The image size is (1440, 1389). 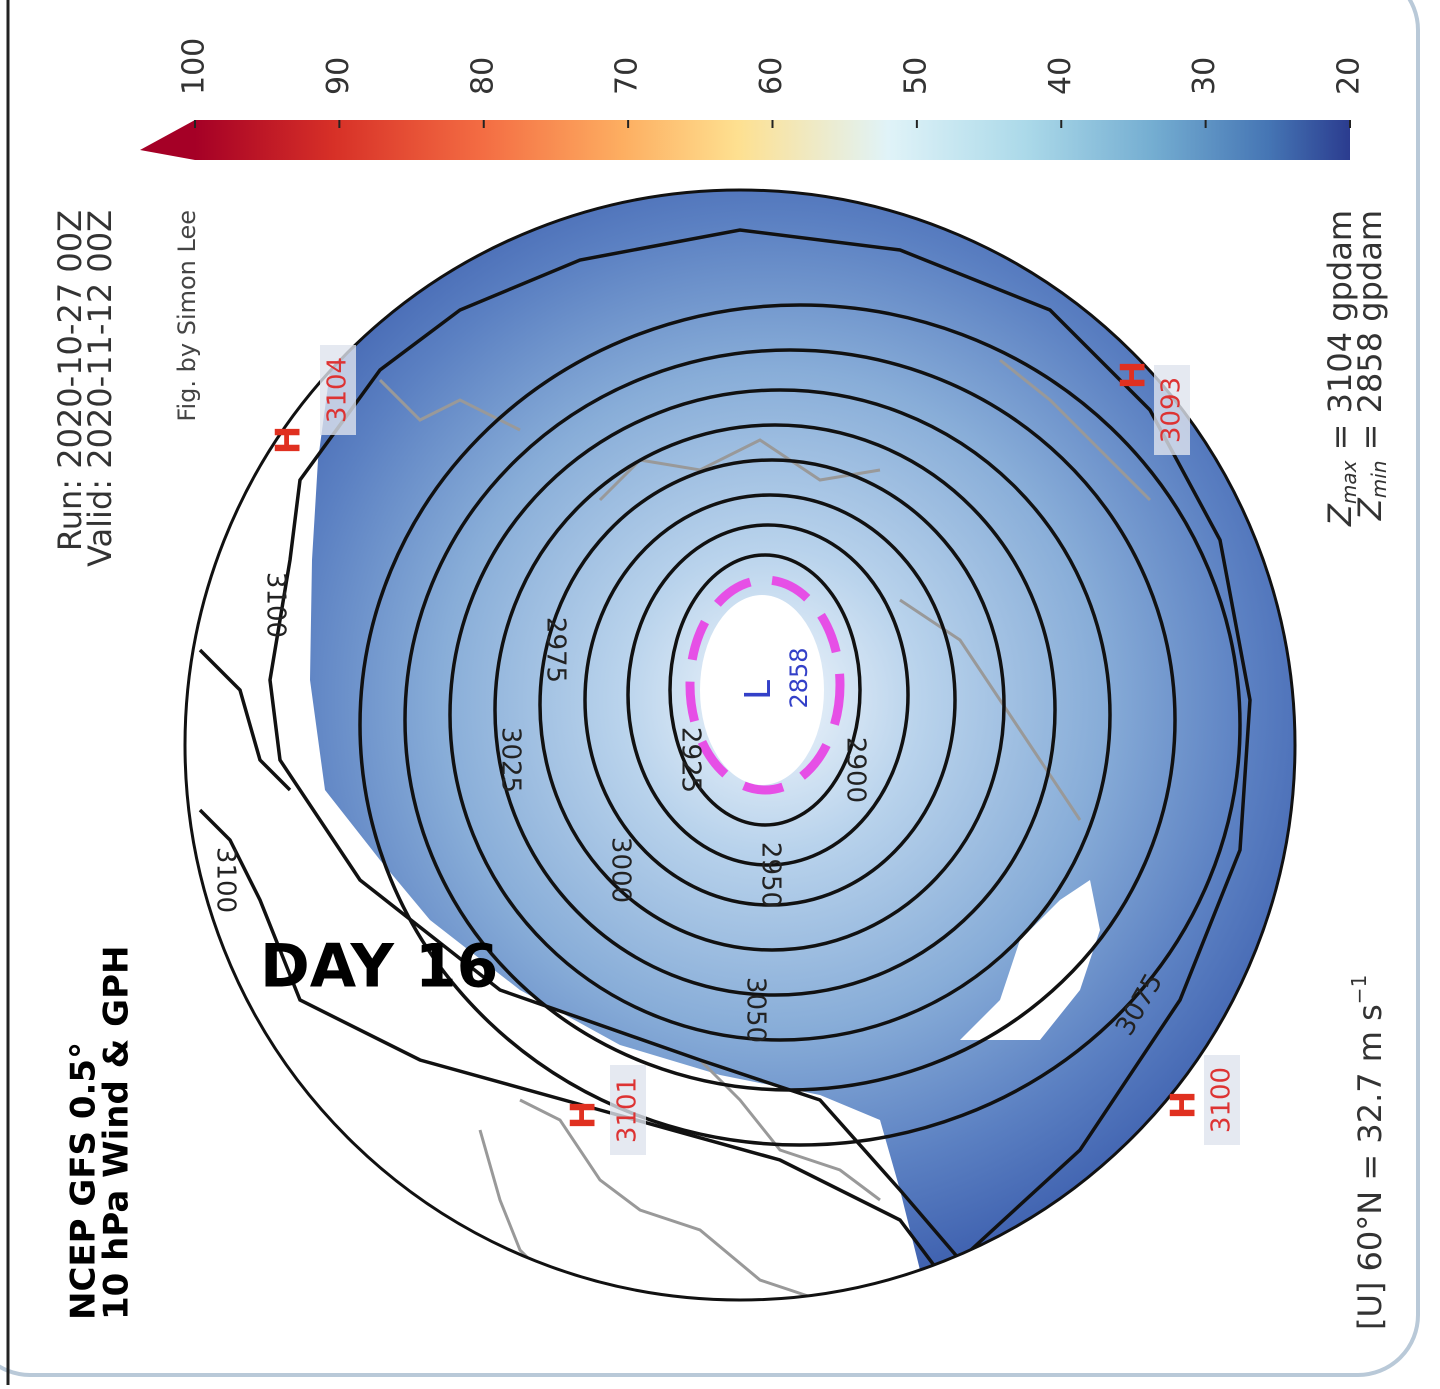 I want to click on contour-label: 3025, so click(x=511, y=760).